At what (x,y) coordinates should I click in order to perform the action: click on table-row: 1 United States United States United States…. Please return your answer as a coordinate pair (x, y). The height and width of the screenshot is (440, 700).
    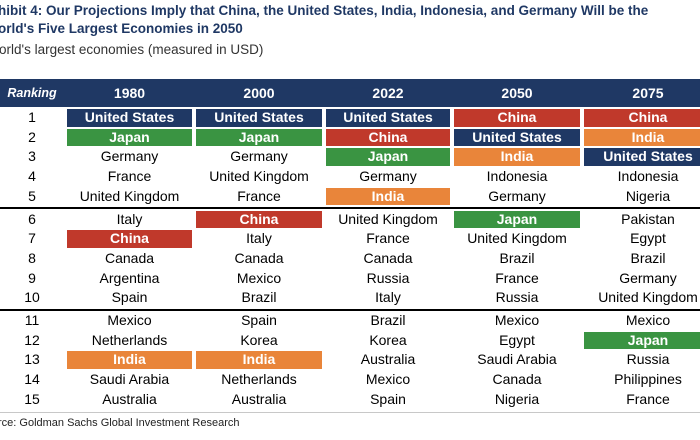
    Looking at the image, I should click on (350, 118).